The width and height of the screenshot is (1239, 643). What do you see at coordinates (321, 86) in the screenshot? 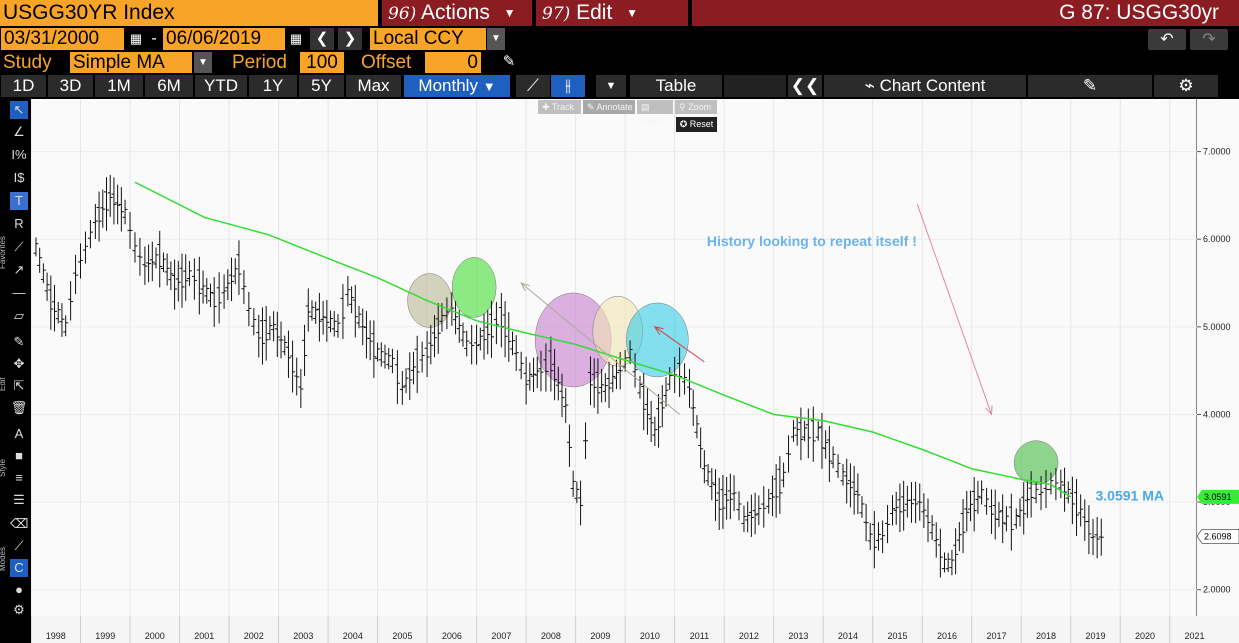
I see `range-5y: 5Y` at bounding box center [321, 86].